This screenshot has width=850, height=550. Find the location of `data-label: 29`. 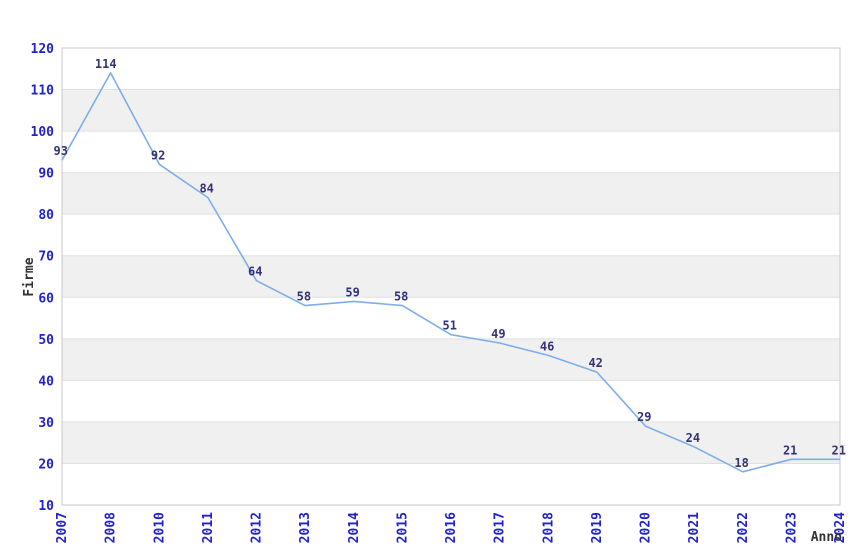

data-label: 29 is located at coordinates (644, 417).